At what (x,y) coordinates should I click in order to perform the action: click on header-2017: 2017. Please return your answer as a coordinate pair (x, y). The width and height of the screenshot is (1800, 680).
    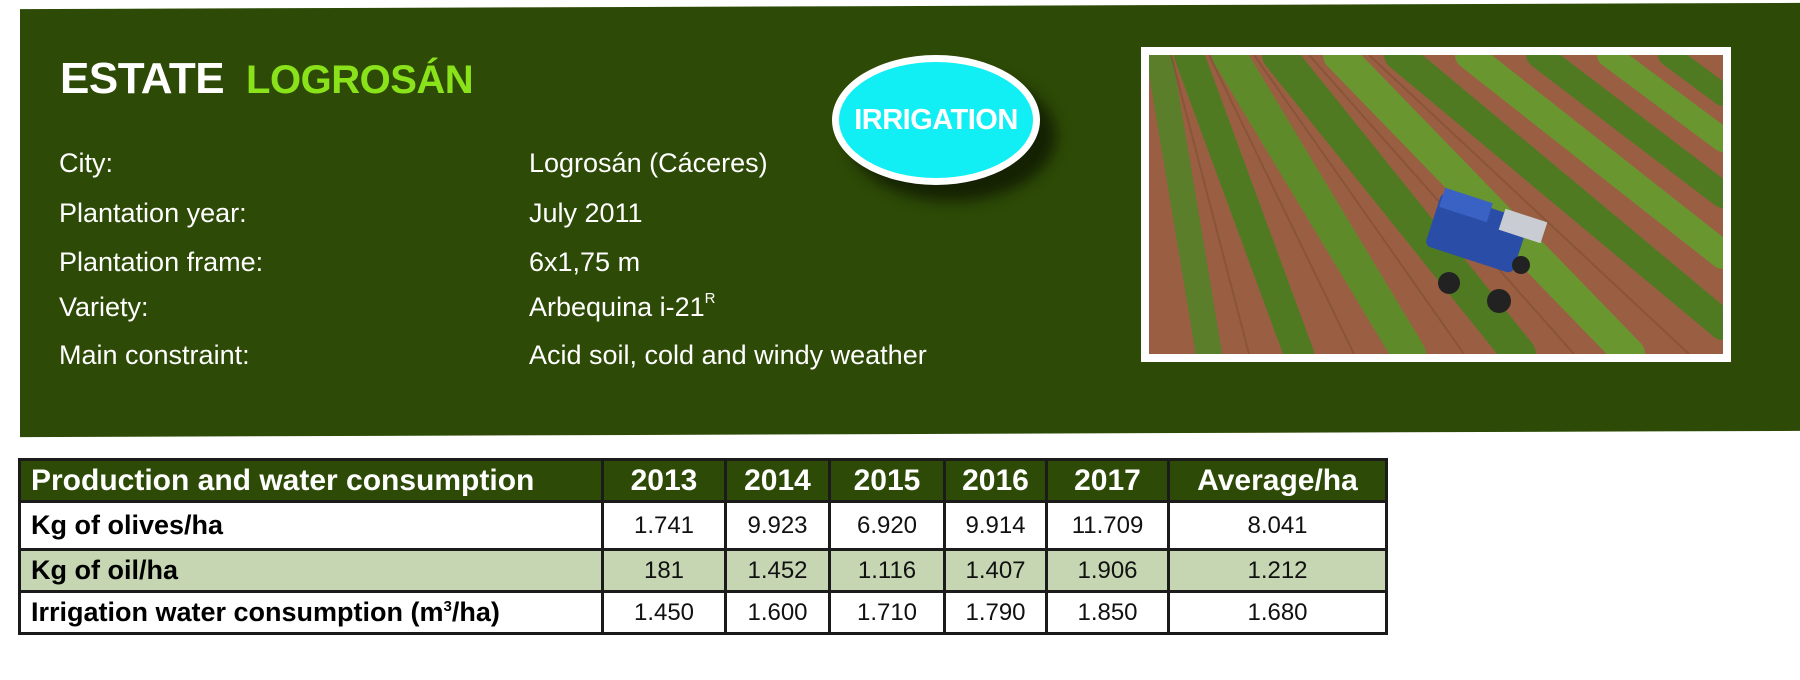
    Looking at the image, I should click on (1107, 480).